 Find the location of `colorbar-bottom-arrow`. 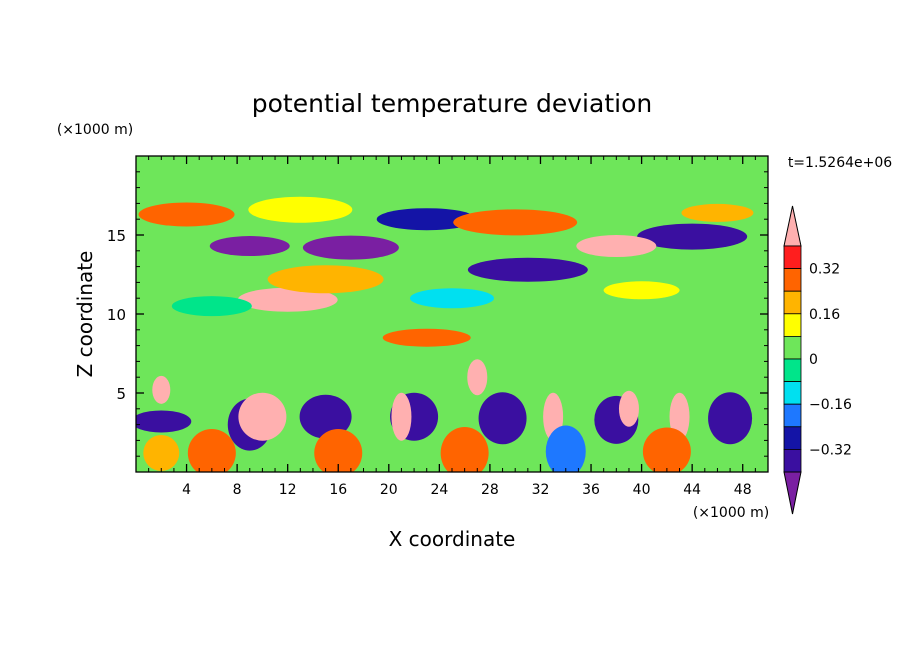

colorbar-bottom-arrow is located at coordinates (792, 493).